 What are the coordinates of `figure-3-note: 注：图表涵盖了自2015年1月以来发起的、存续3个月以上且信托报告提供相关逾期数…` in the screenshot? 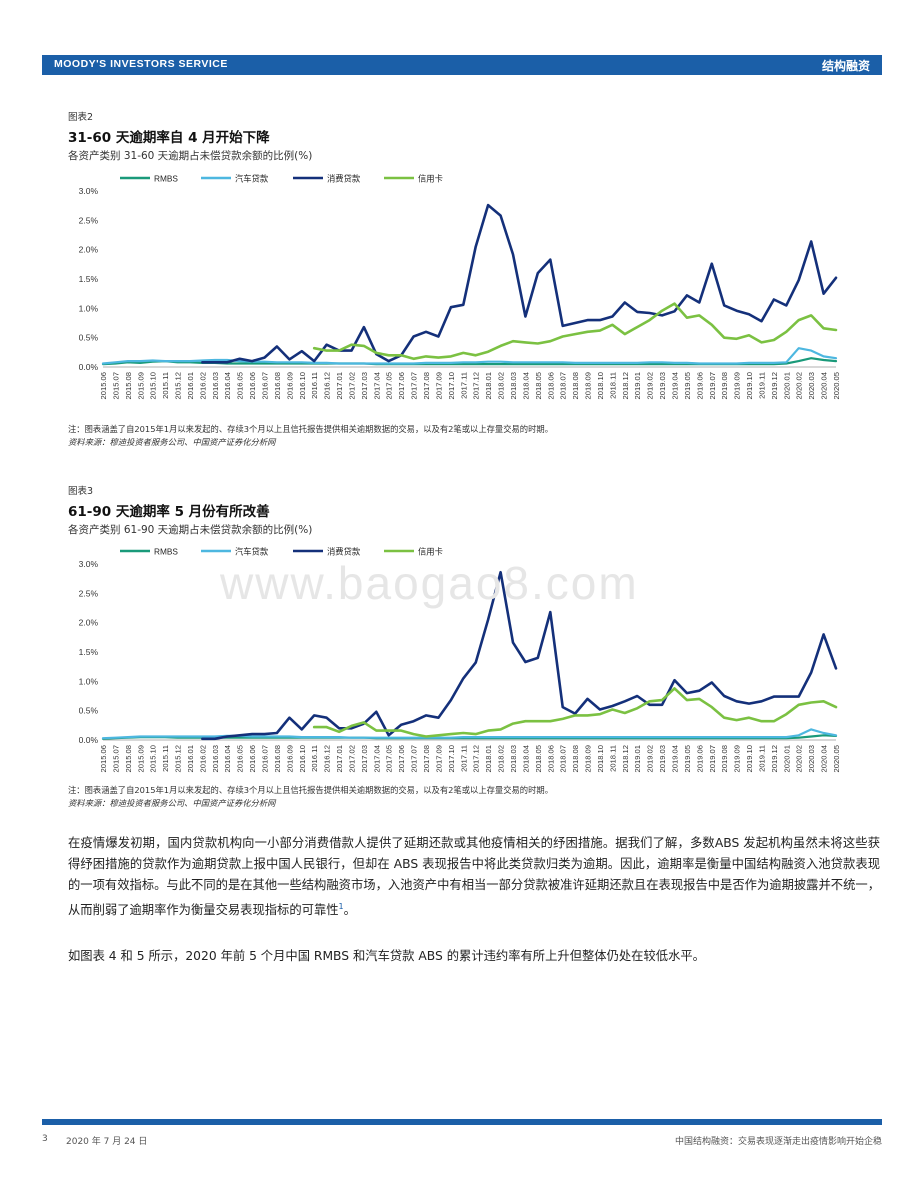 It's located at (310, 790).